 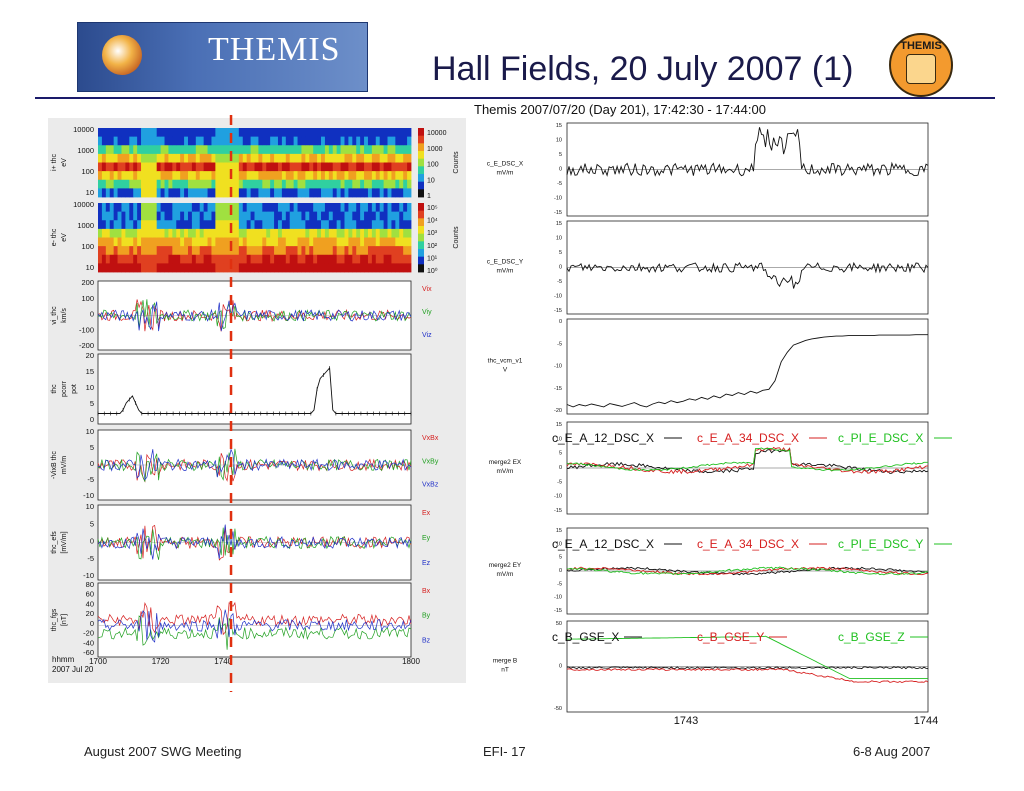 I want to click on y-tick-label: 10, so click(x=90, y=506).